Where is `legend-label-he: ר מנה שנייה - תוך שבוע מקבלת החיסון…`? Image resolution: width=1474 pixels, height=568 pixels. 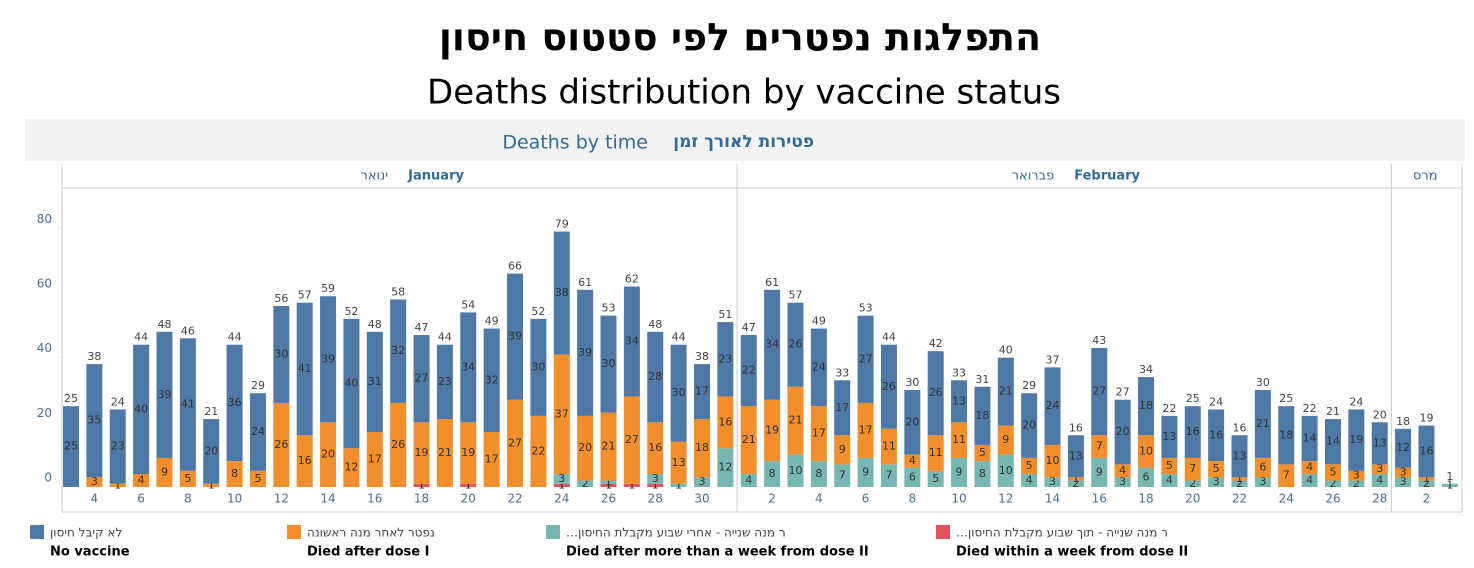
legend-label-he: ר מנה שנייה - תוך שבוע מקבלת החיסון… is located at coordinates (1062, 533).